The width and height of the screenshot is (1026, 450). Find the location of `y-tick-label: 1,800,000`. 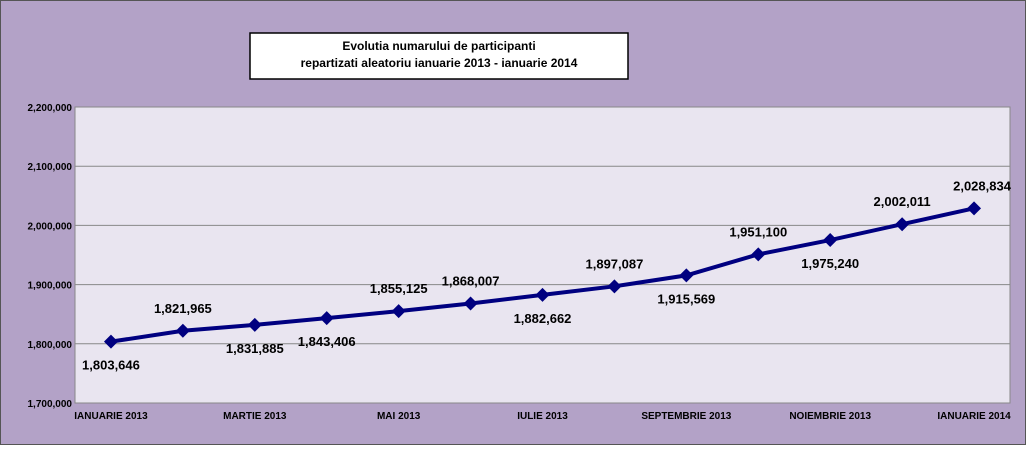

y-tick-label: 1,800,000 is located at coordinates (50, 345).